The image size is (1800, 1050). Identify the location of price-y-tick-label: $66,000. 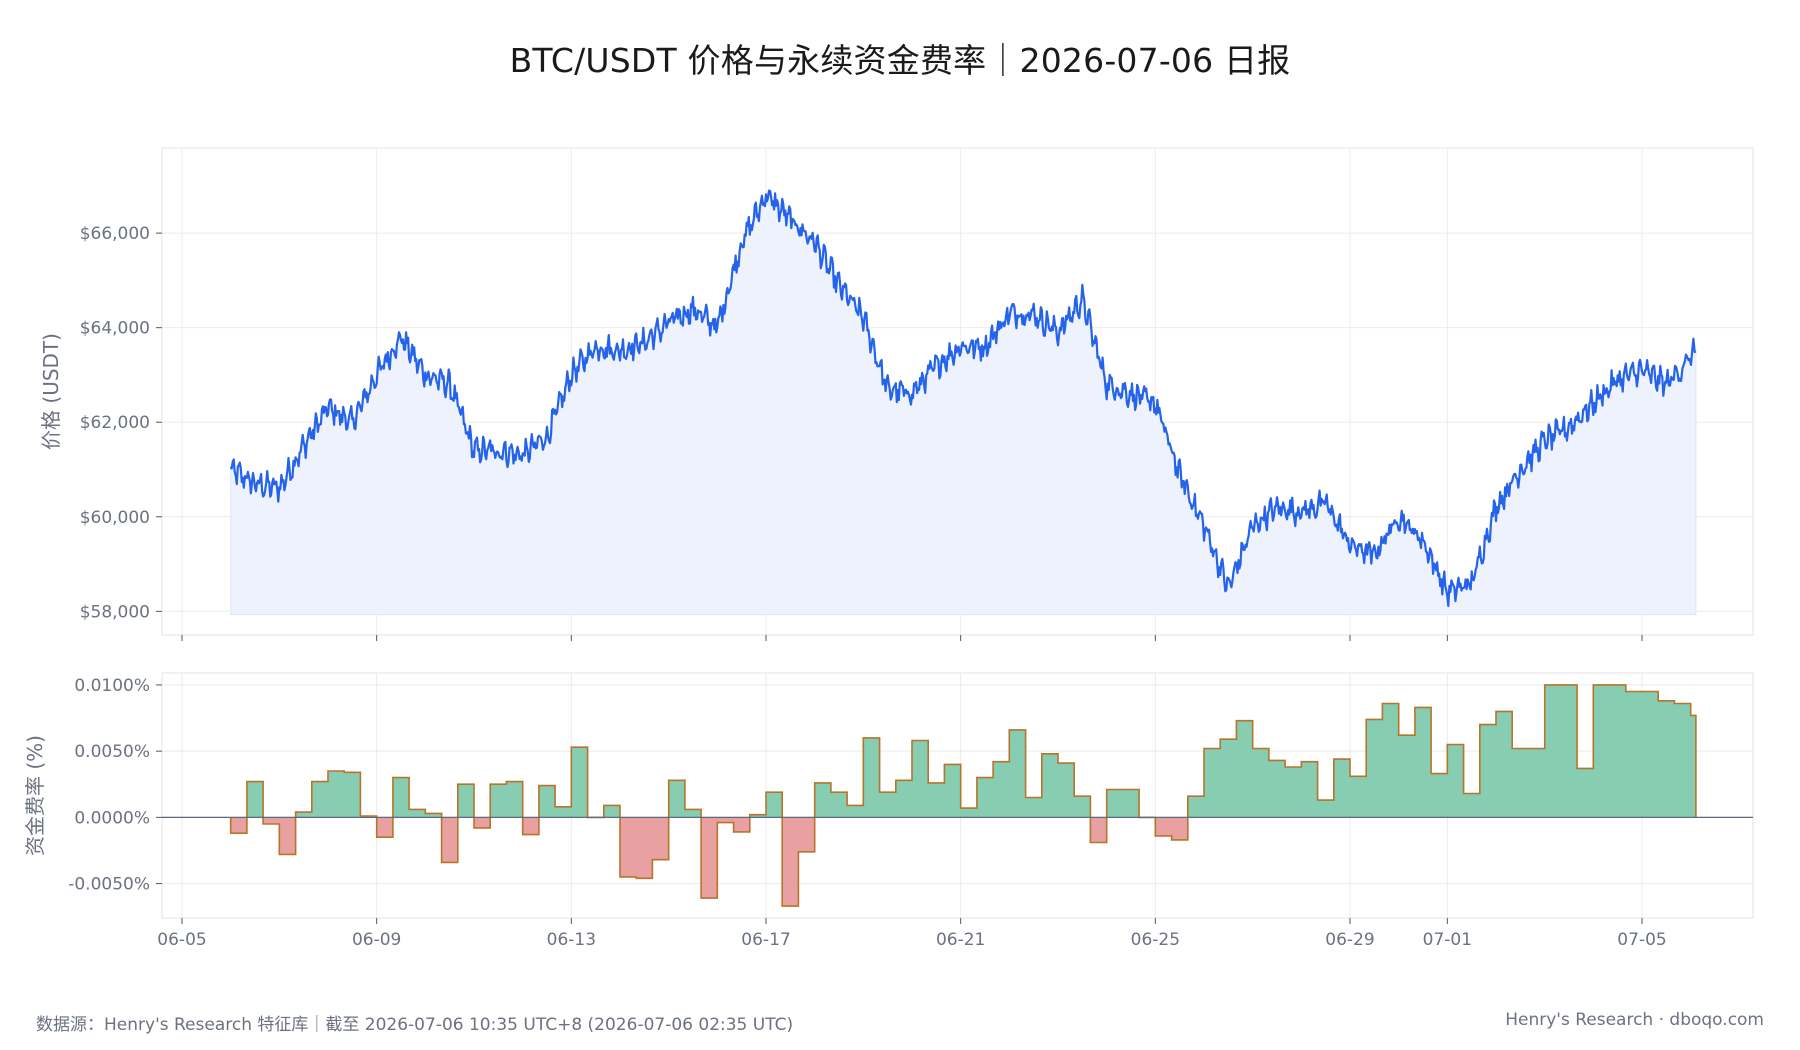
(115, 234).